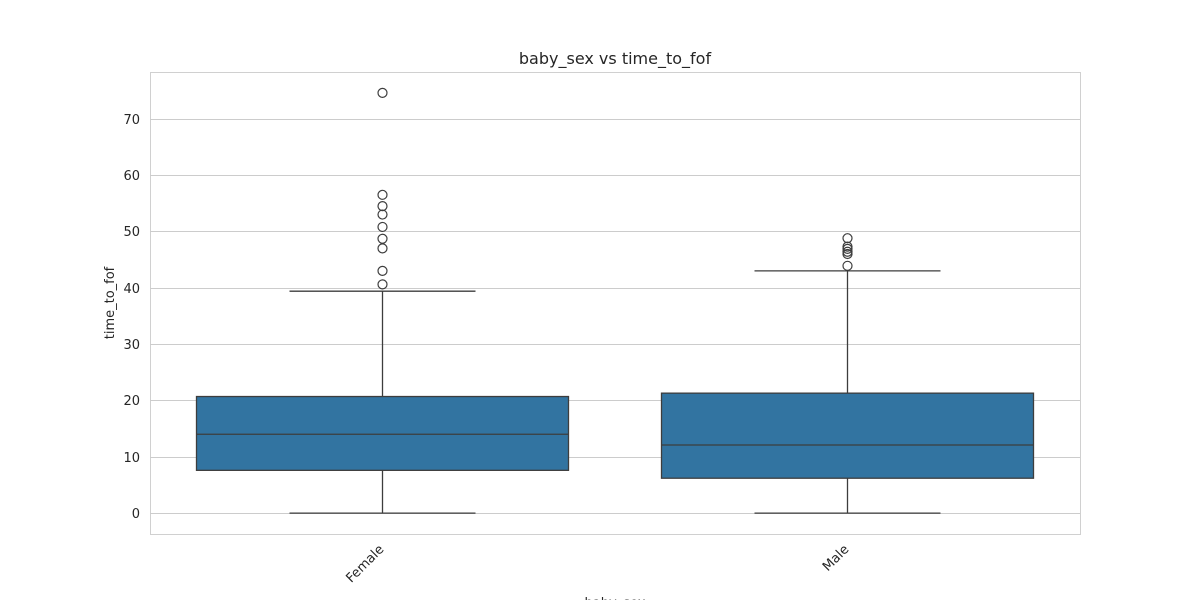  What do you see at coordinates (615, 59) in the screenshot?
I see `chart-title: baby_sex vs time_to_fof` at bounding box center [615, 59].